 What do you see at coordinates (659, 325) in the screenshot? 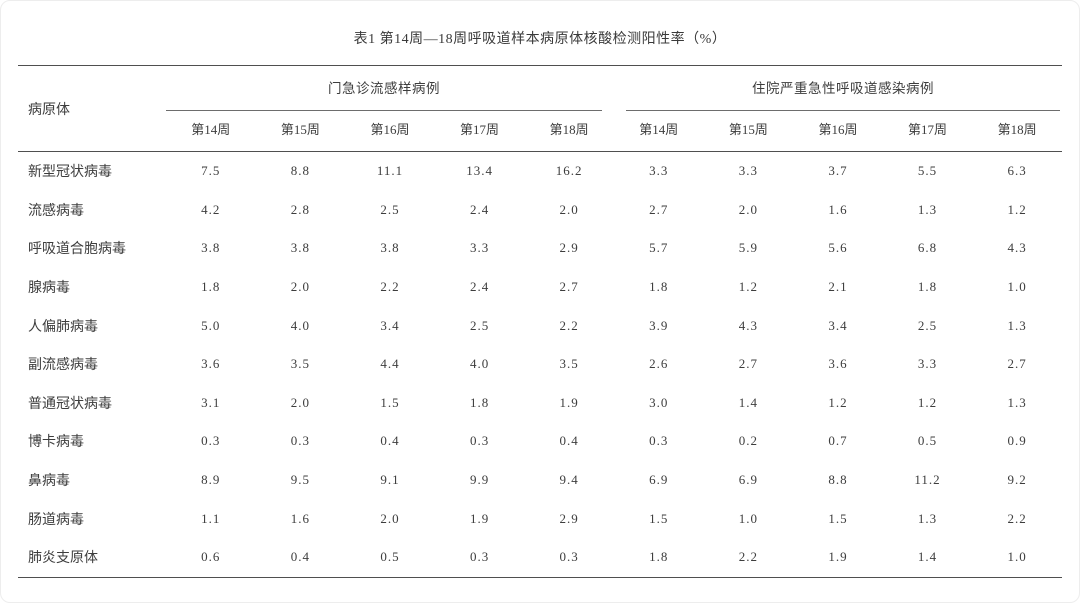
I see `value-cell: 3.9` at bounding box center [659, 325].